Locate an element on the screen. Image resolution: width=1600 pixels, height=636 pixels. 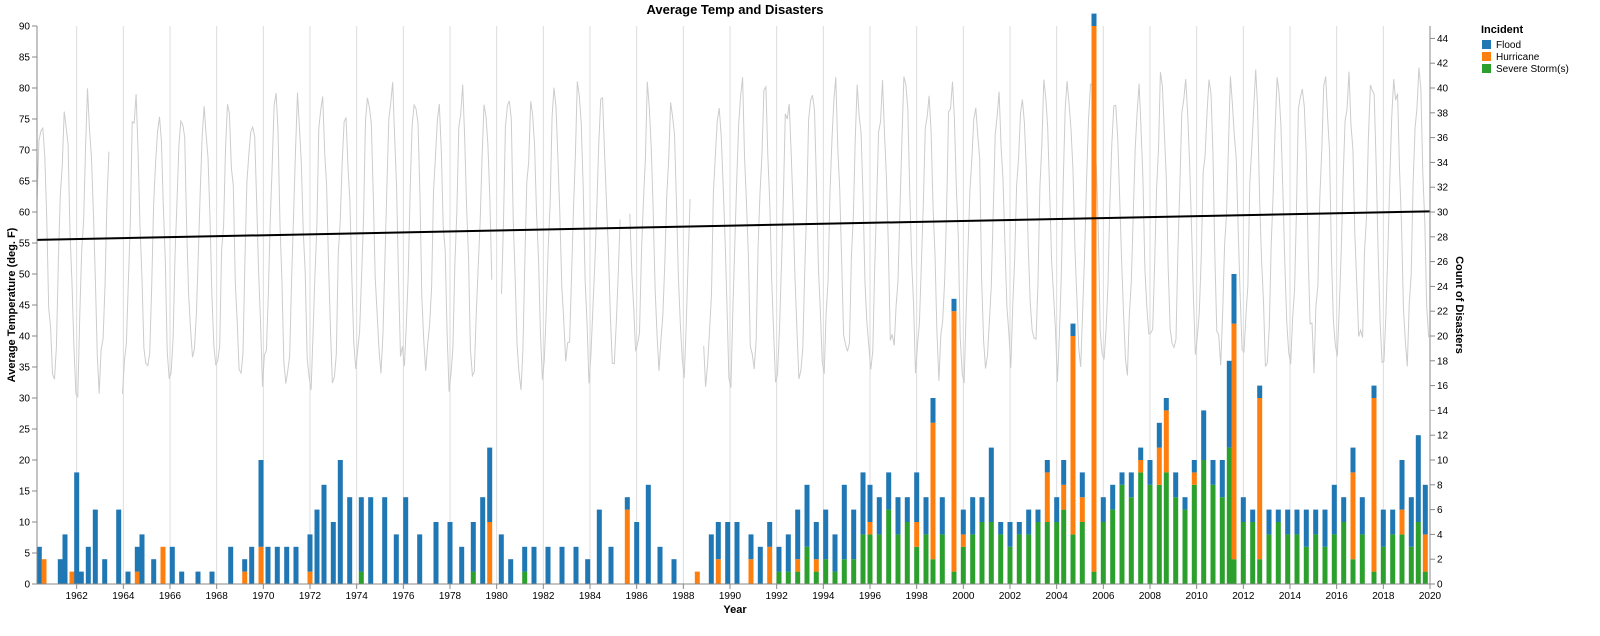
y-left-tick-label: 50 is located at coordinates (25, 275).